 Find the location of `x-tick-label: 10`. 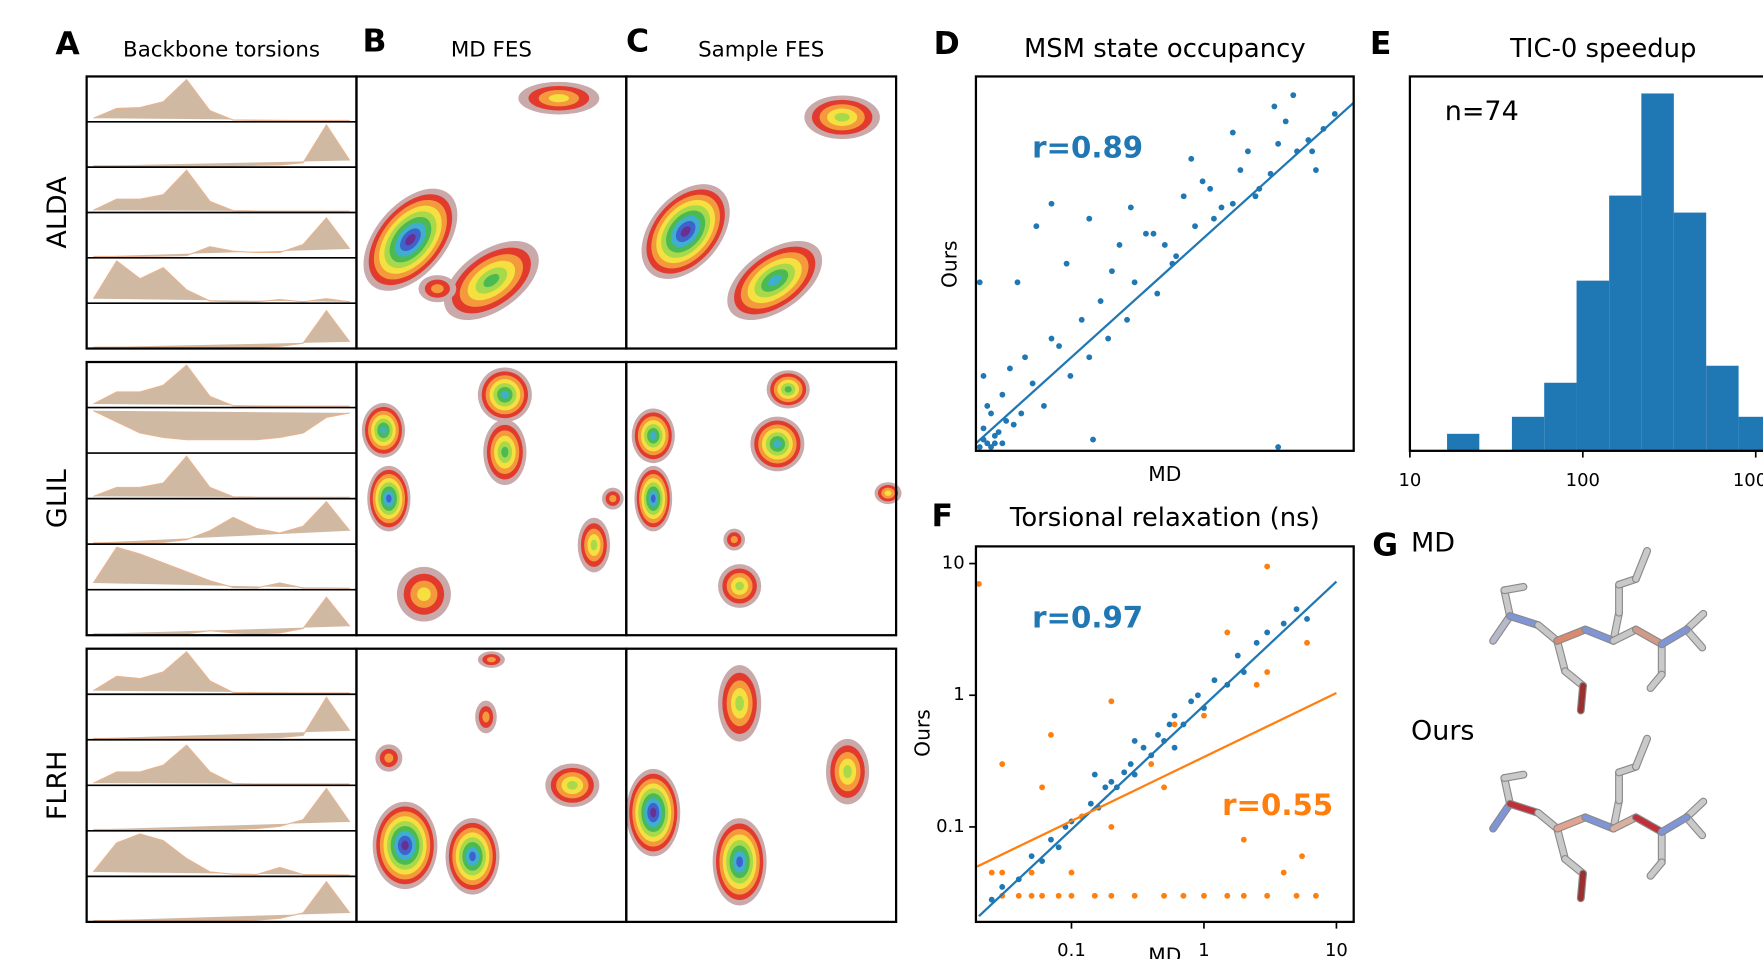

x-tick-label: 10 is located at coordinates (1409, 480).